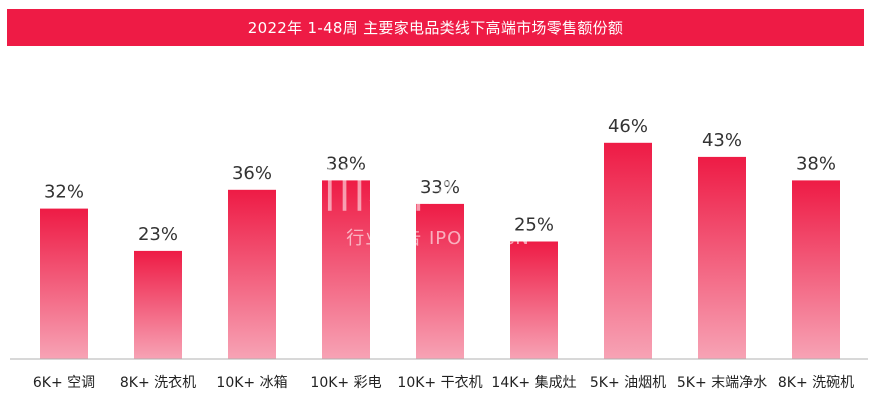 This screenshot has height=412, width=878. What do you see at coordinates (158, 234) in the screenshot?
I see `value-label-2: 23%` at bounding box center [158, 234].